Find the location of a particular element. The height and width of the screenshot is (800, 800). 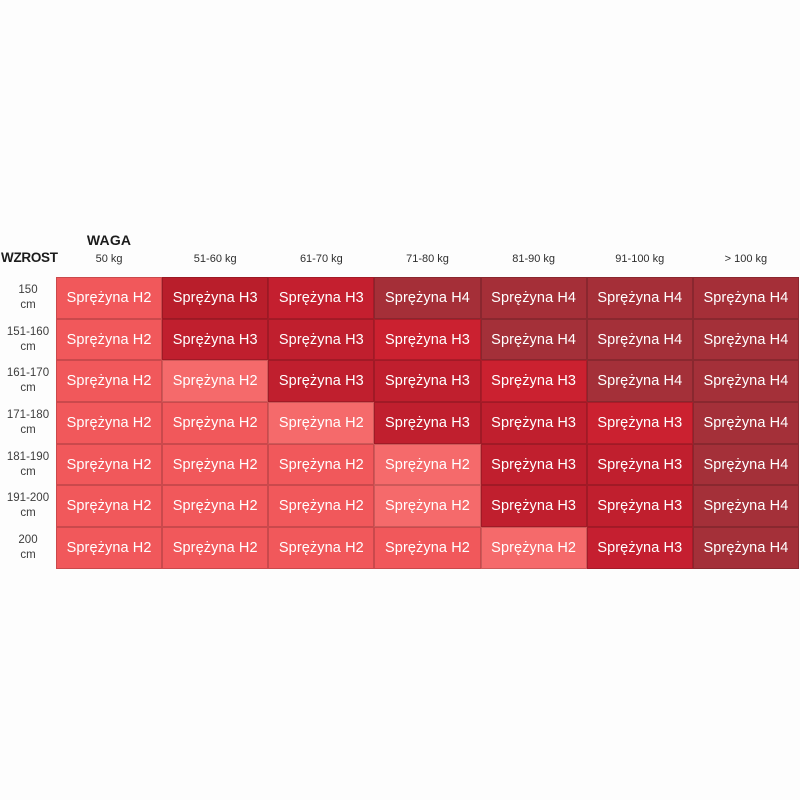

row-header-2: 151-160 cm is located at coordinates (28, 340).